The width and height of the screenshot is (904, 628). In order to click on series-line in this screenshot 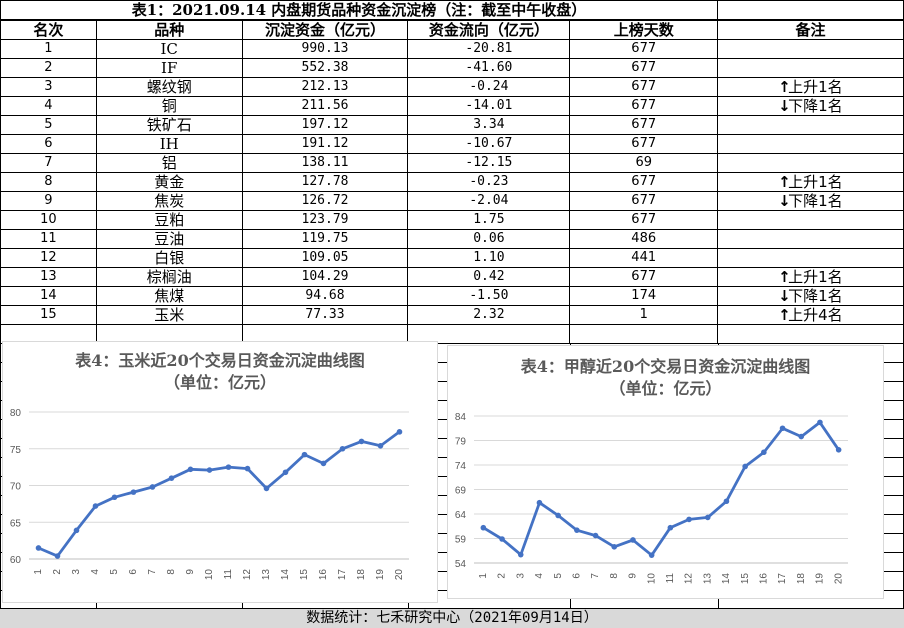, I will do `click(661, 489)`.